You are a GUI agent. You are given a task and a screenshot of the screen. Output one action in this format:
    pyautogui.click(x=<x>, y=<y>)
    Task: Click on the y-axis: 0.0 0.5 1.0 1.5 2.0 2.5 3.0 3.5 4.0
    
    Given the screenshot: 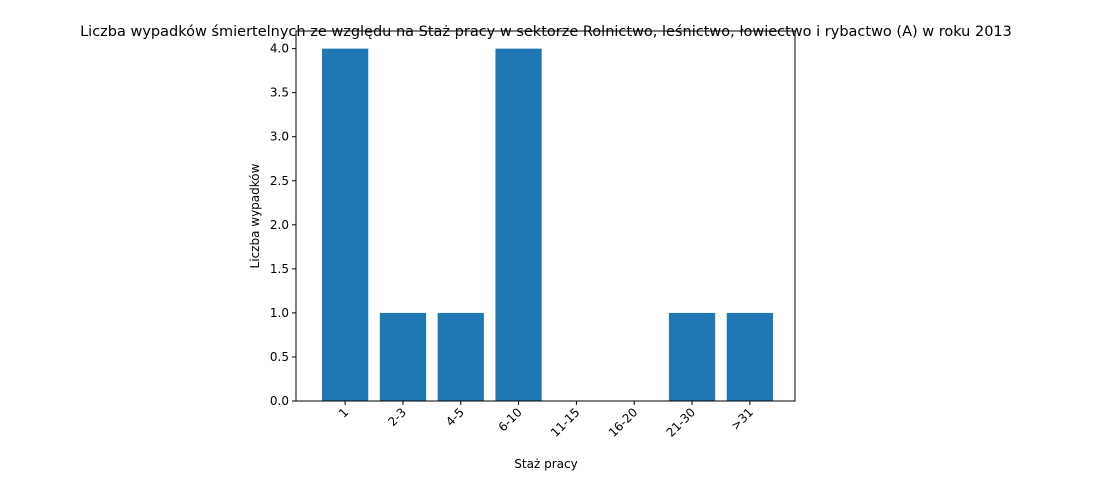 What is the action you would take?
    pyautogui.click(x=283, y=225)
    